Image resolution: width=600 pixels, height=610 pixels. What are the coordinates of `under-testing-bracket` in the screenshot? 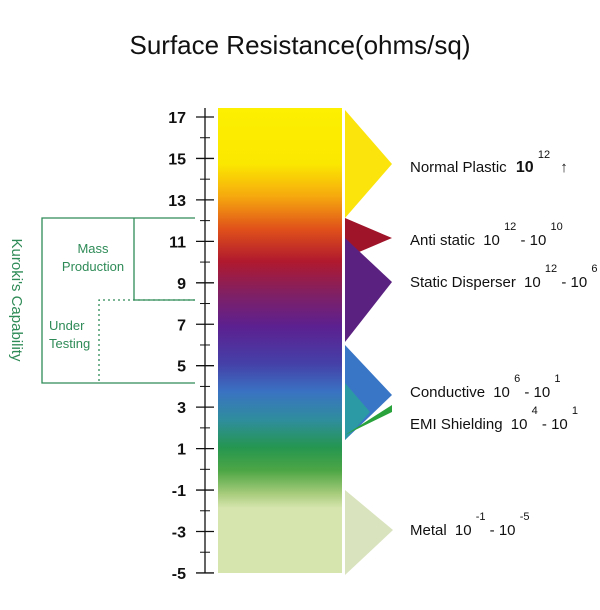 It's located at (146, 341).